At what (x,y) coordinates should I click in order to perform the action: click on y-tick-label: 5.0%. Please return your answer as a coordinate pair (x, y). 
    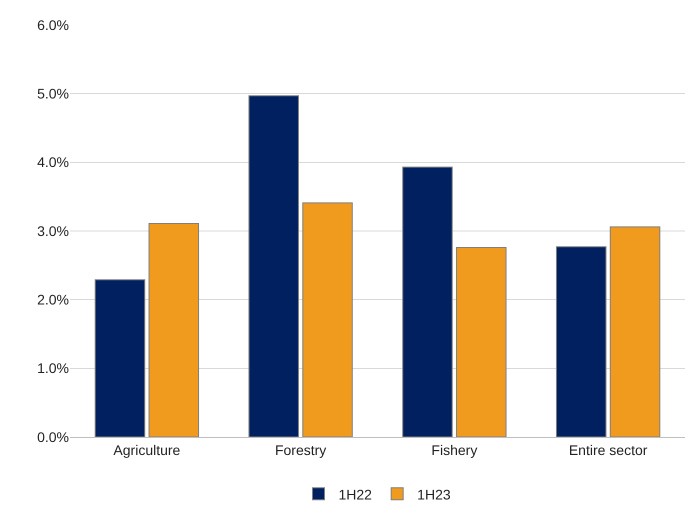
    Looking at the image, I should click on (53, 94).